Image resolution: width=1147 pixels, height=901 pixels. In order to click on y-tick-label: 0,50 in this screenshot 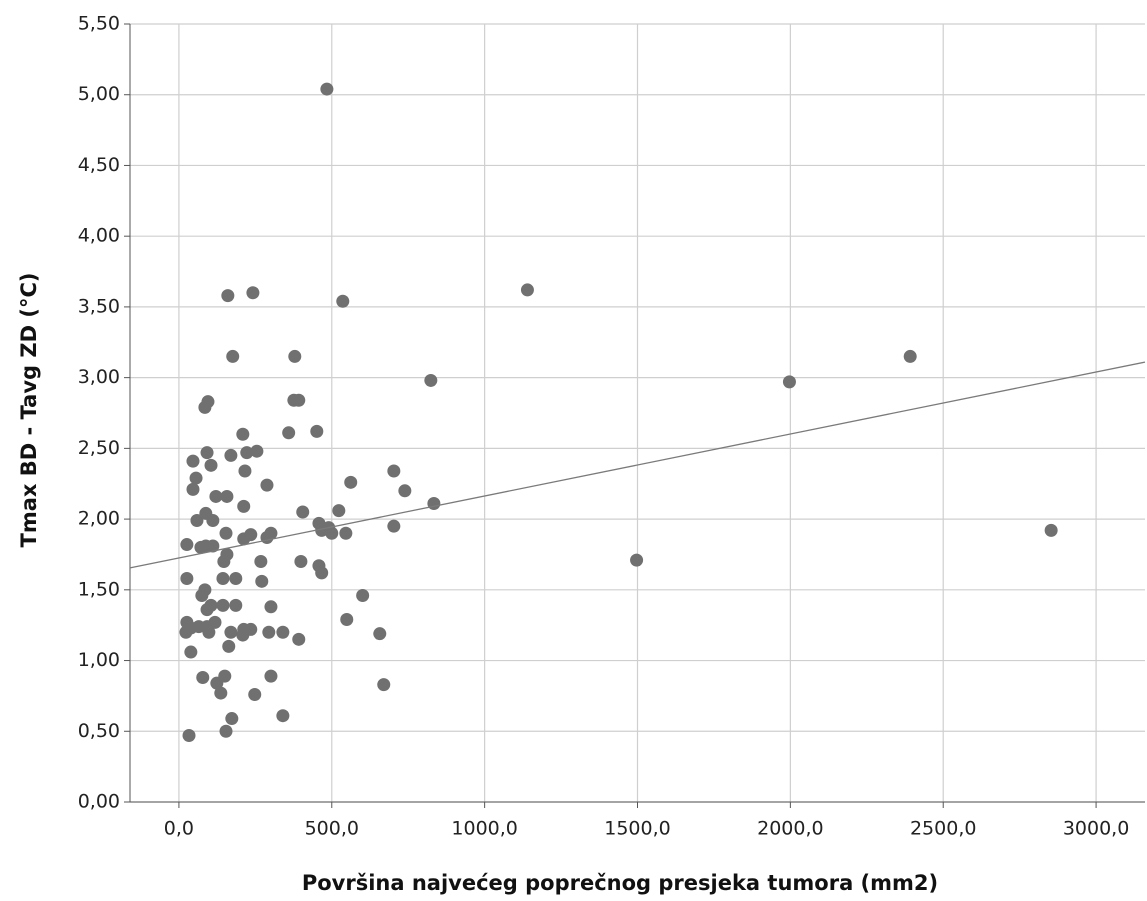, I will do `click(99, 731)`.